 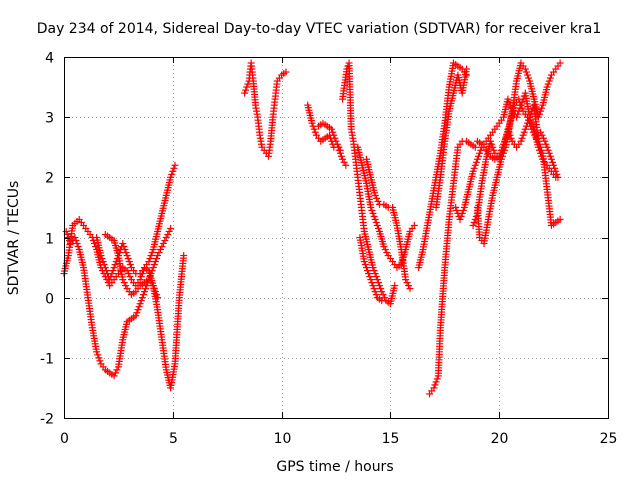 What do you see at coordinates (334, 467) in the screenshot?
I see `x-axis-label: GPS time / hours` at bounding box center [334, 467].